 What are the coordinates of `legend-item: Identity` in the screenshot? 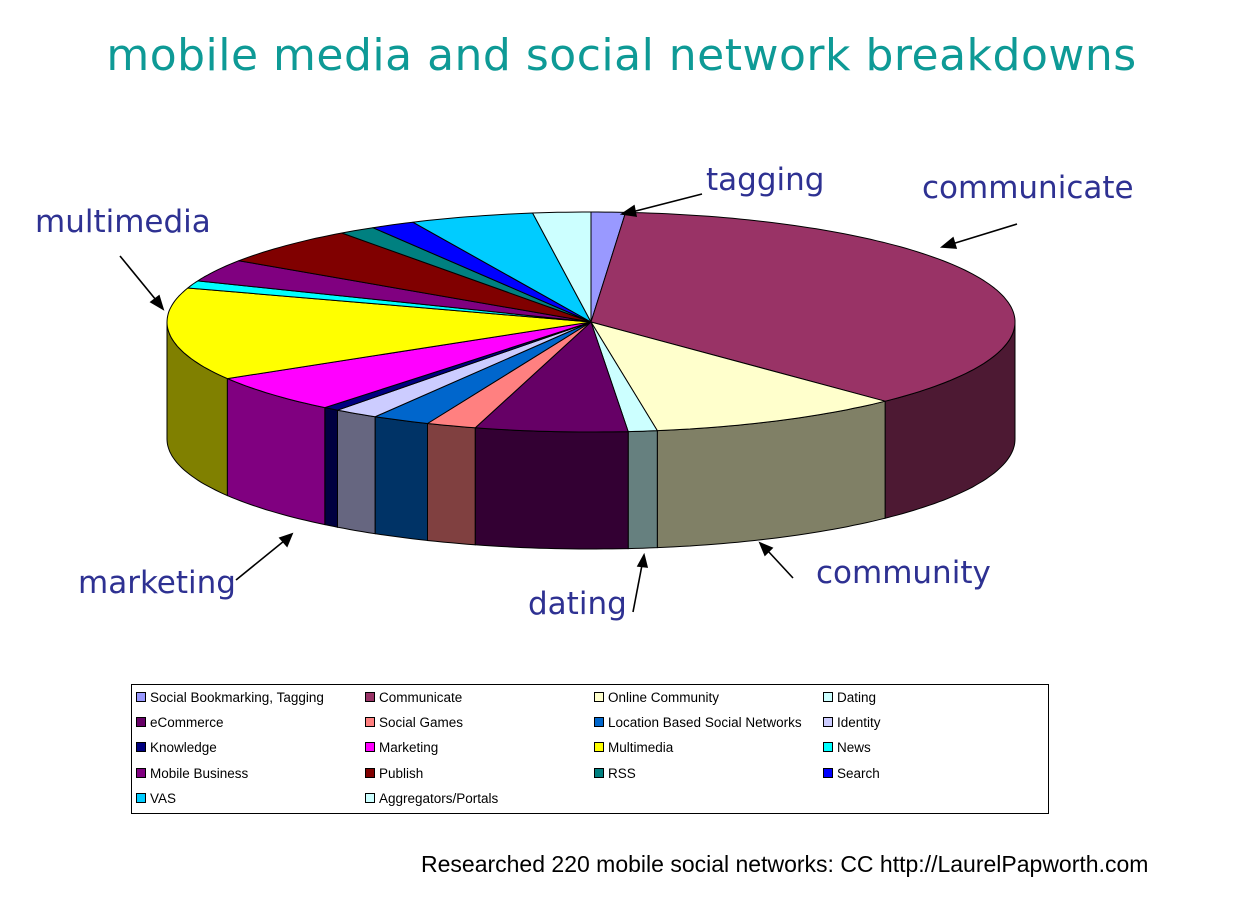 It's located at (852, 722).